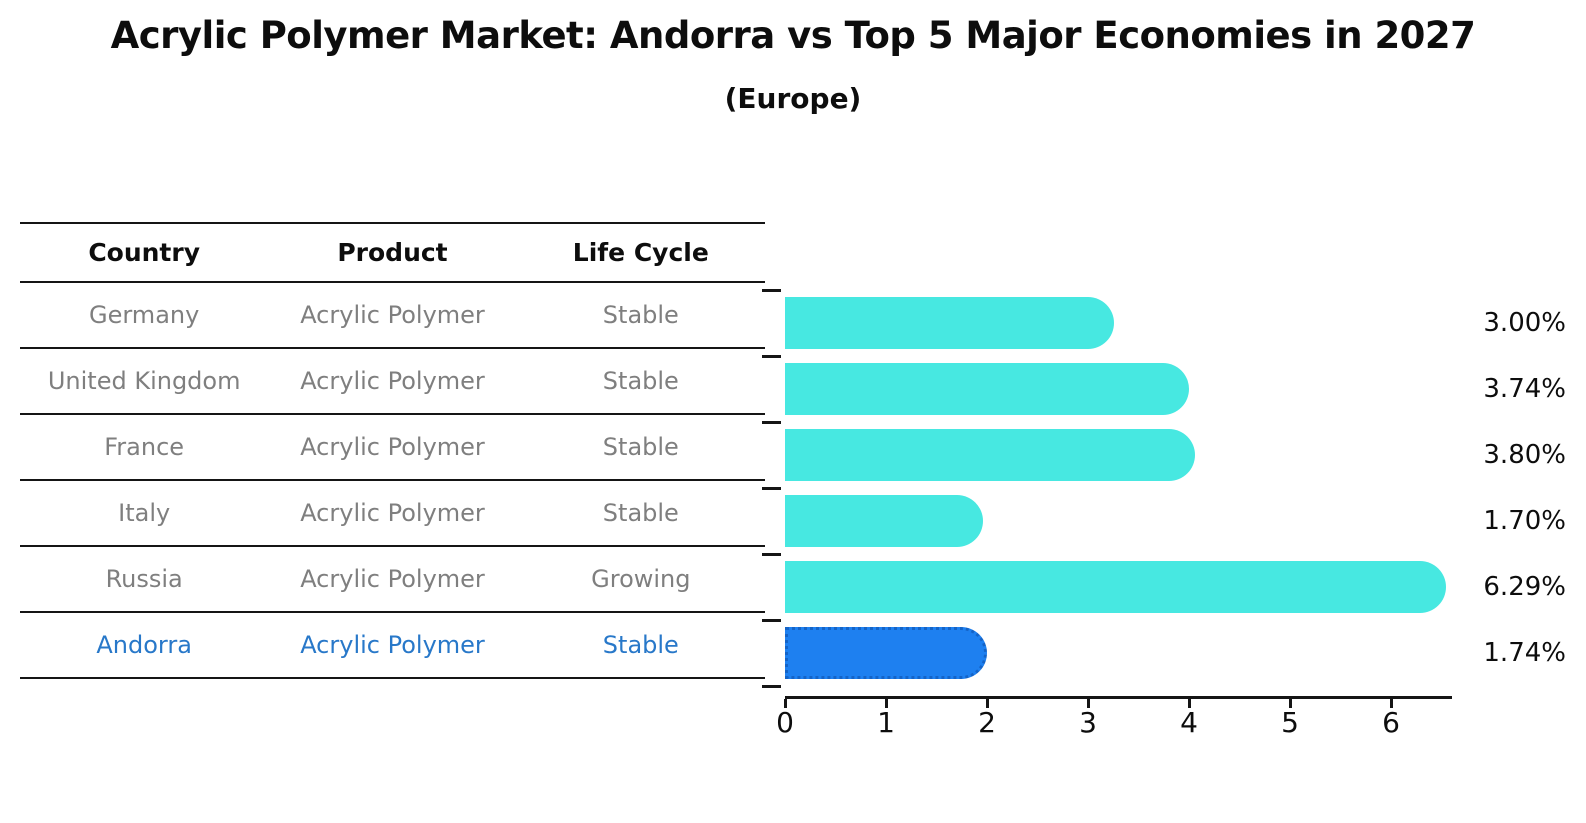  Describe the element at coordinates (1391, 722) in the screenshot. I see `x-axis-tick-label: 6` at that location.